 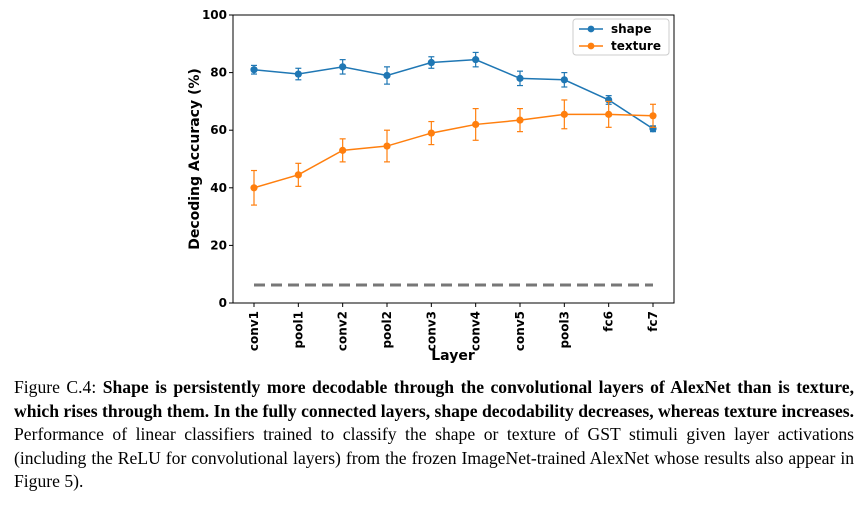 What do you see at coordinates (520, 331) in the screenshot?
I see `x-tick-label: conv5` at bounding box center [520, 331].